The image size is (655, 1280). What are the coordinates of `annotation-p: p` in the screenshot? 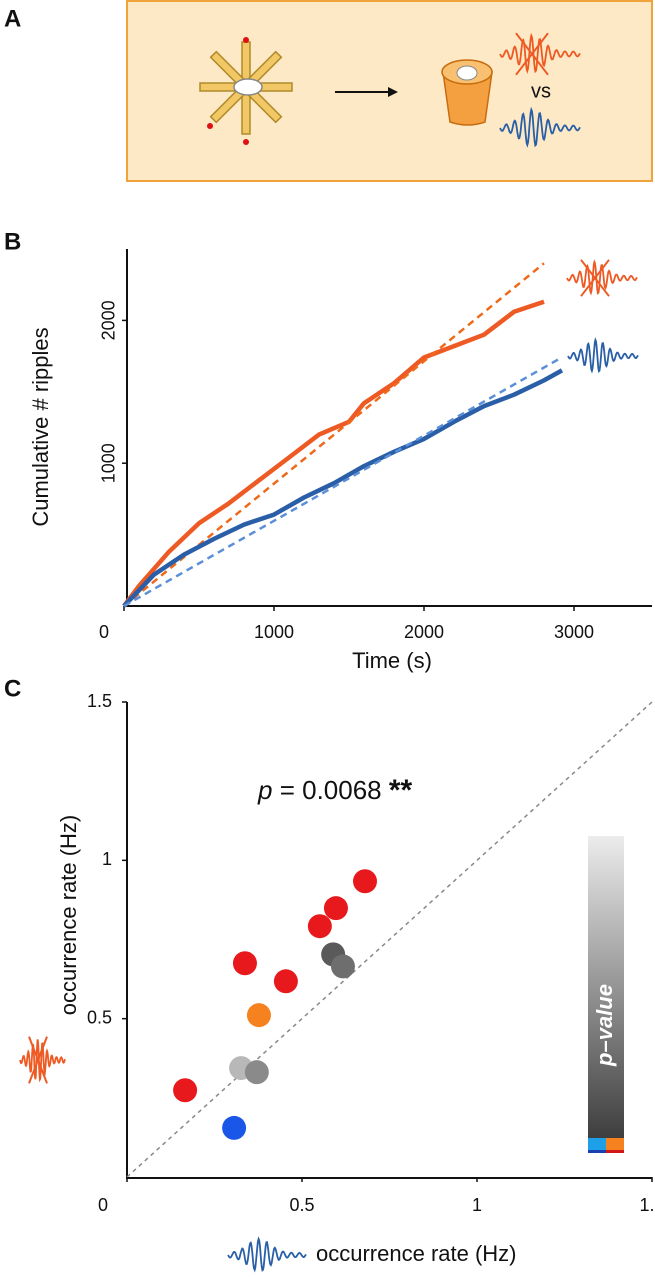 It's located at (264, 790).